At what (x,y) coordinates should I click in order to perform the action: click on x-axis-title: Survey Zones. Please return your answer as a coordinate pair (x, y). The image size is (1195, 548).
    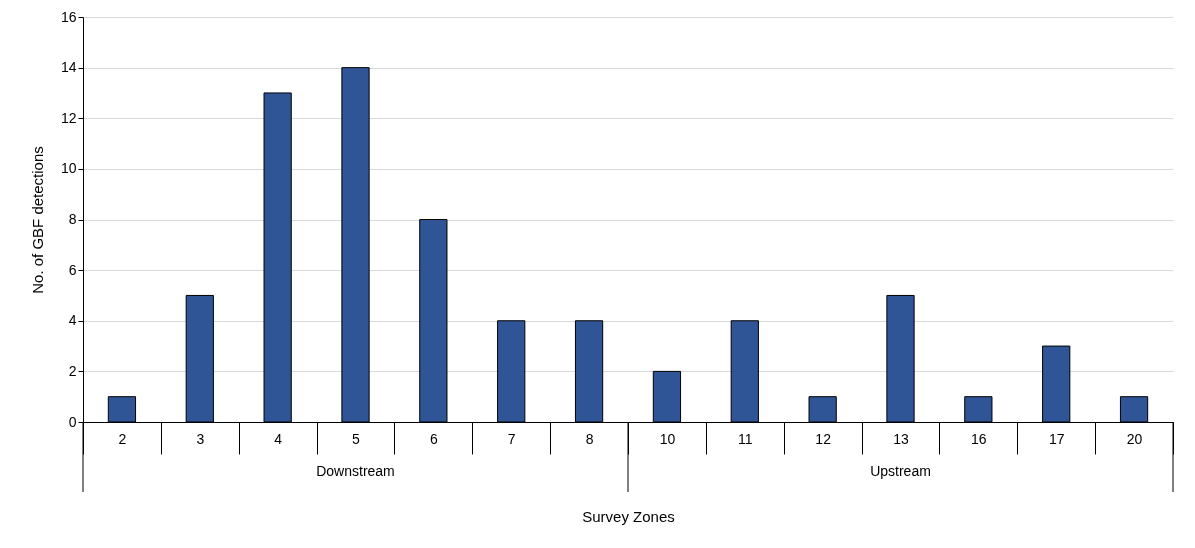
    Looking at the image, I should click on (628, 516).